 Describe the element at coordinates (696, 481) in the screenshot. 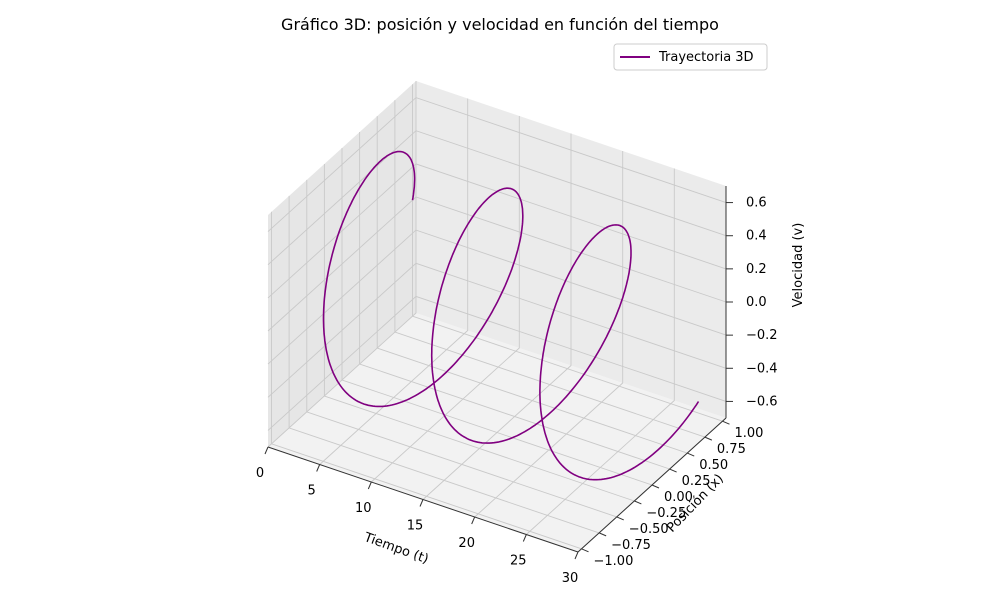

I see `tick-label-x: 0.25` at that location.